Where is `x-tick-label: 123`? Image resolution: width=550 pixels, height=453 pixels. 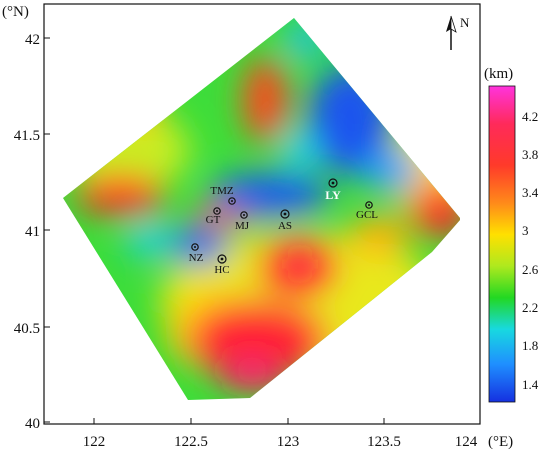 x-tick-label: 123 is located at coordinates (288, 442).